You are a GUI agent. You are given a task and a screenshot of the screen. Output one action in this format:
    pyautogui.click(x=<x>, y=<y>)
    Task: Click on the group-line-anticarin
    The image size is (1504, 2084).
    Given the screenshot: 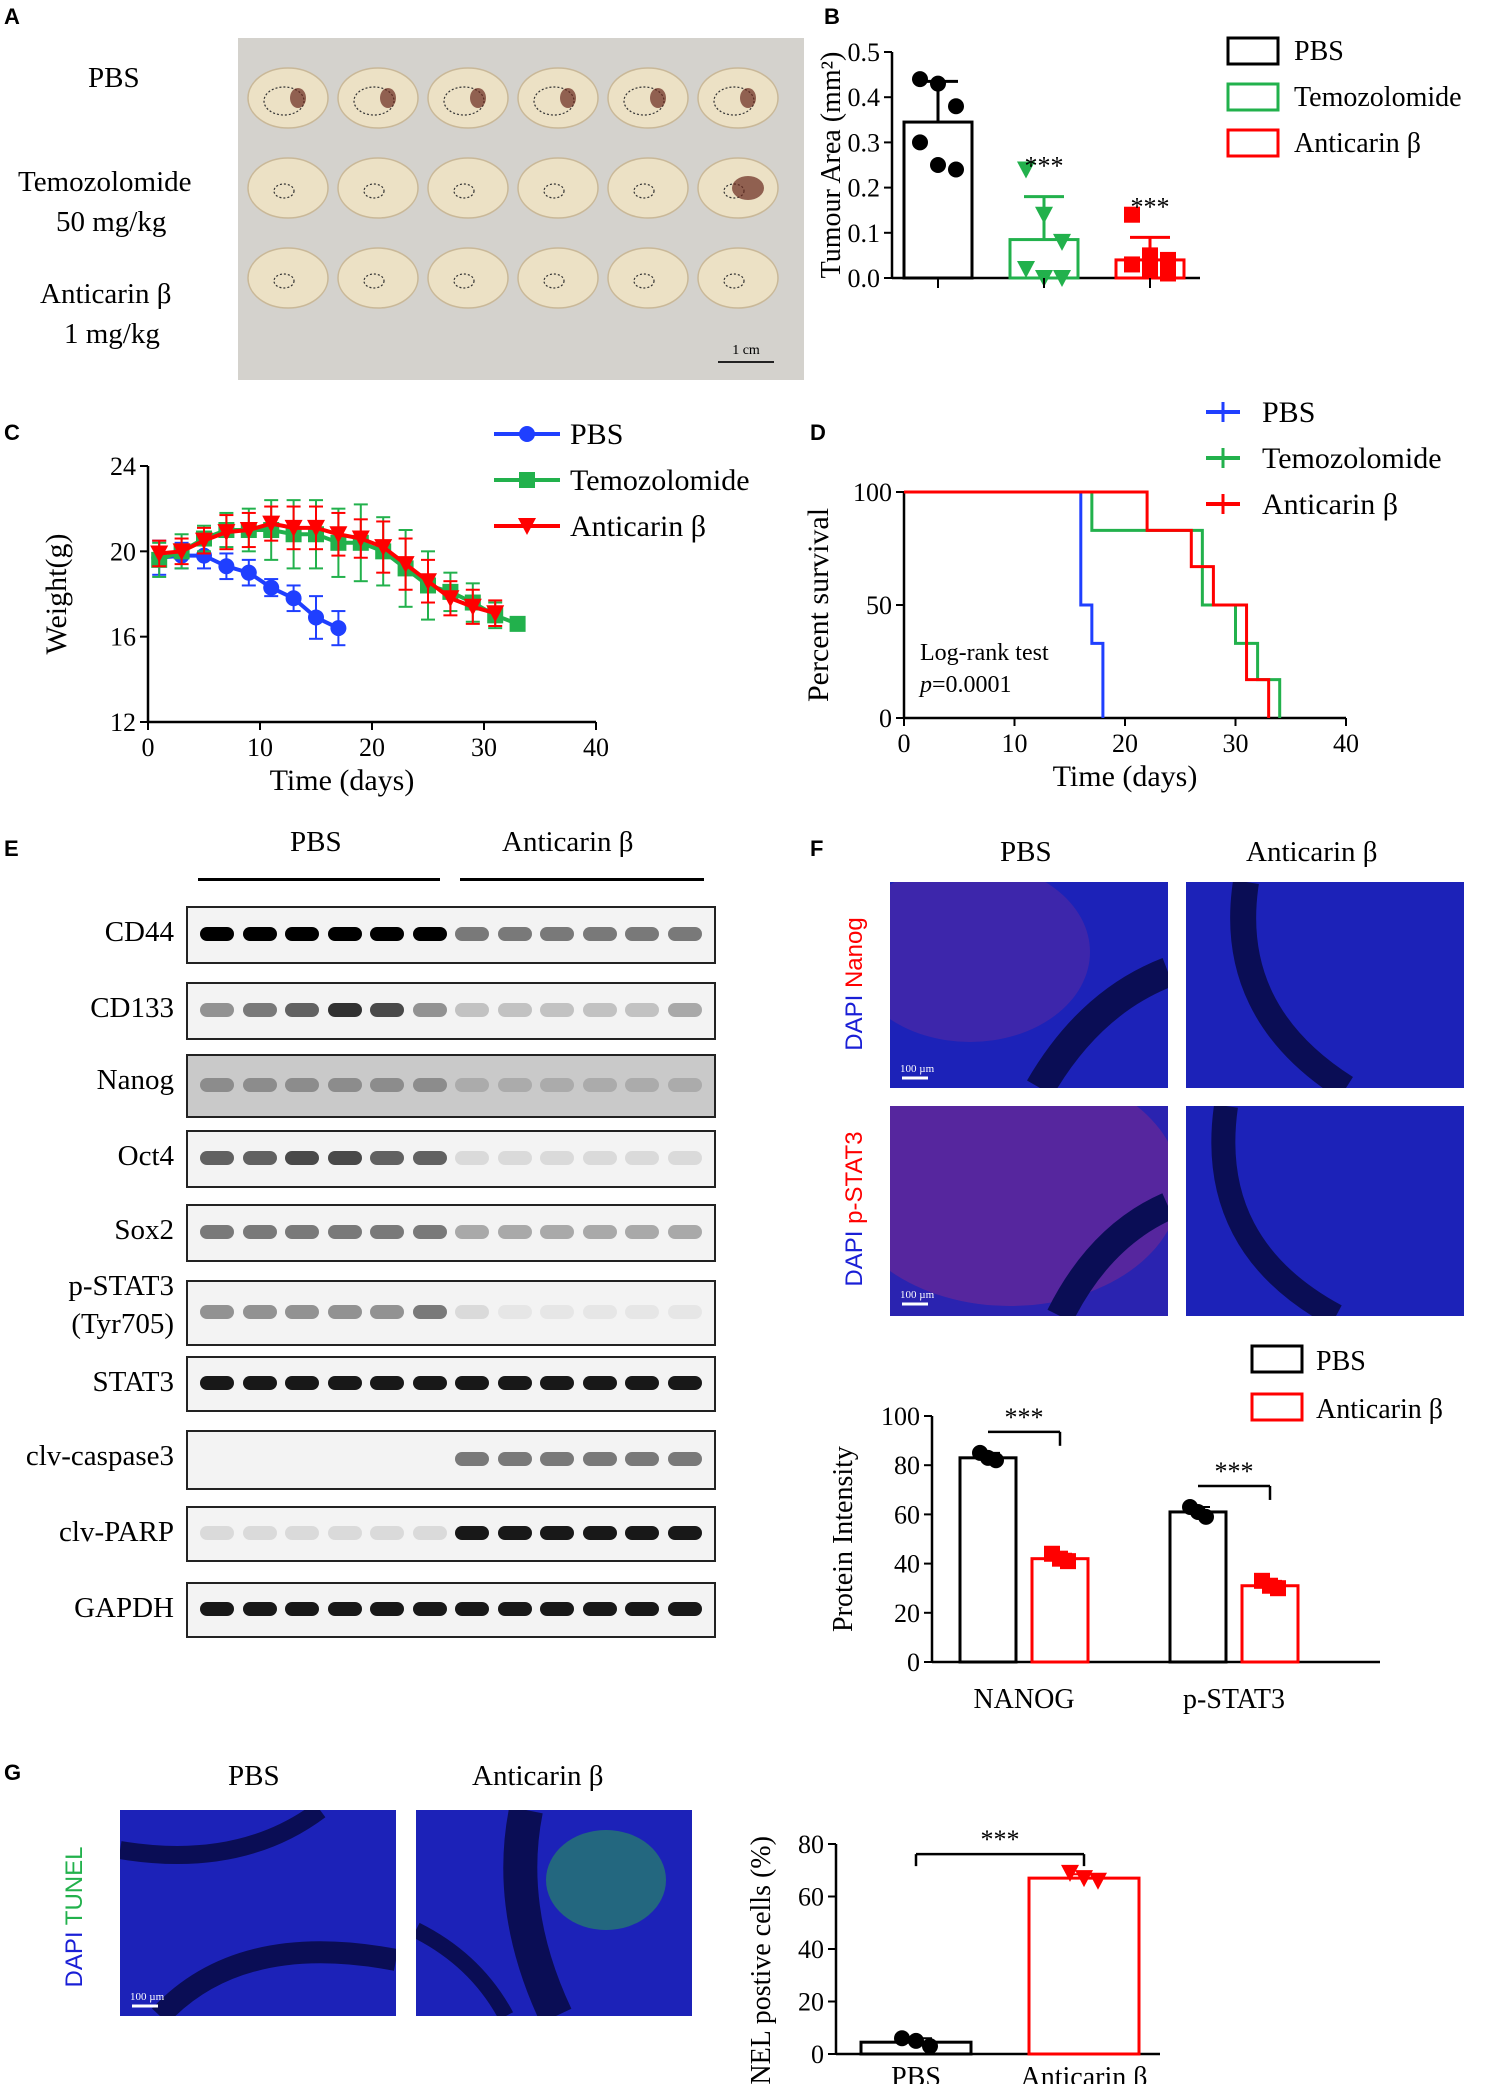 What is the action you would take?
    pyautogui.click(x=582, y=879)
    